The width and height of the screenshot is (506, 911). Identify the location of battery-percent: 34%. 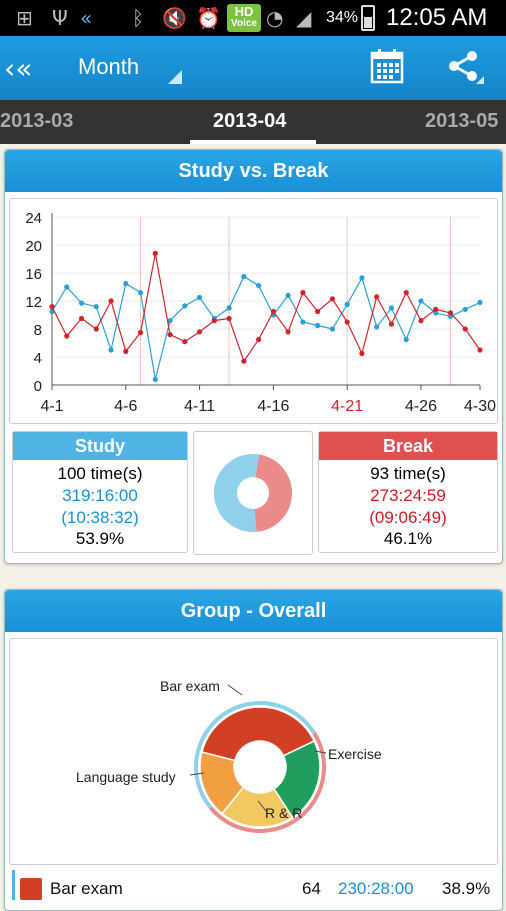
(342, 17).